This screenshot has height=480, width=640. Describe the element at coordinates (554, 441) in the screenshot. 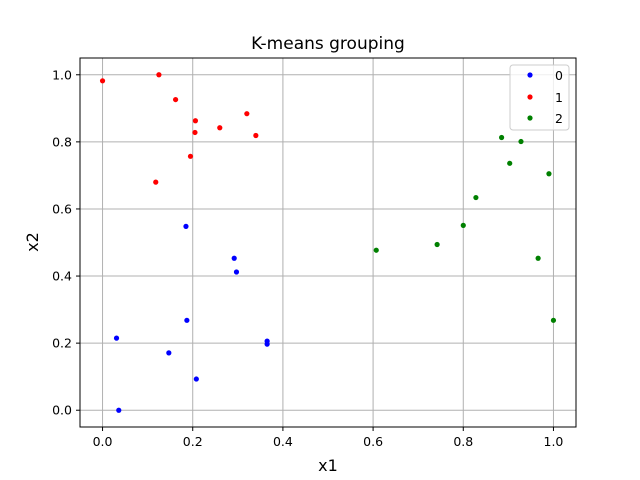

I see `x-tick-label: 1.0` at that location.